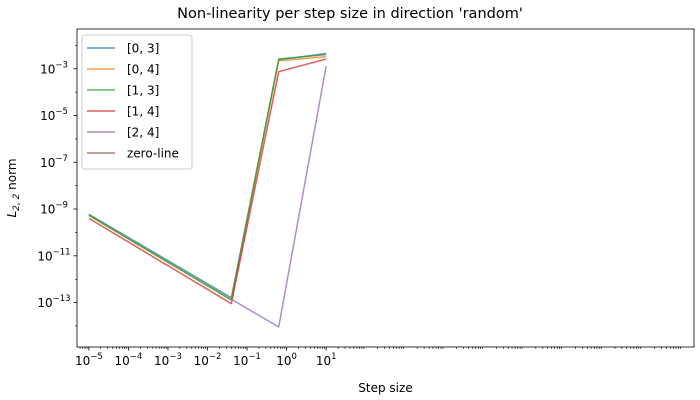 Image resolution: width=700 pixels, height=400 pixels. What do you see at coordinates (137, 102) in the screenshot?
I see `legend: [0, 3] [0, 4] [1, 3] [1, 4] [2, 4] zero-line` at bounding box center [137, 102].